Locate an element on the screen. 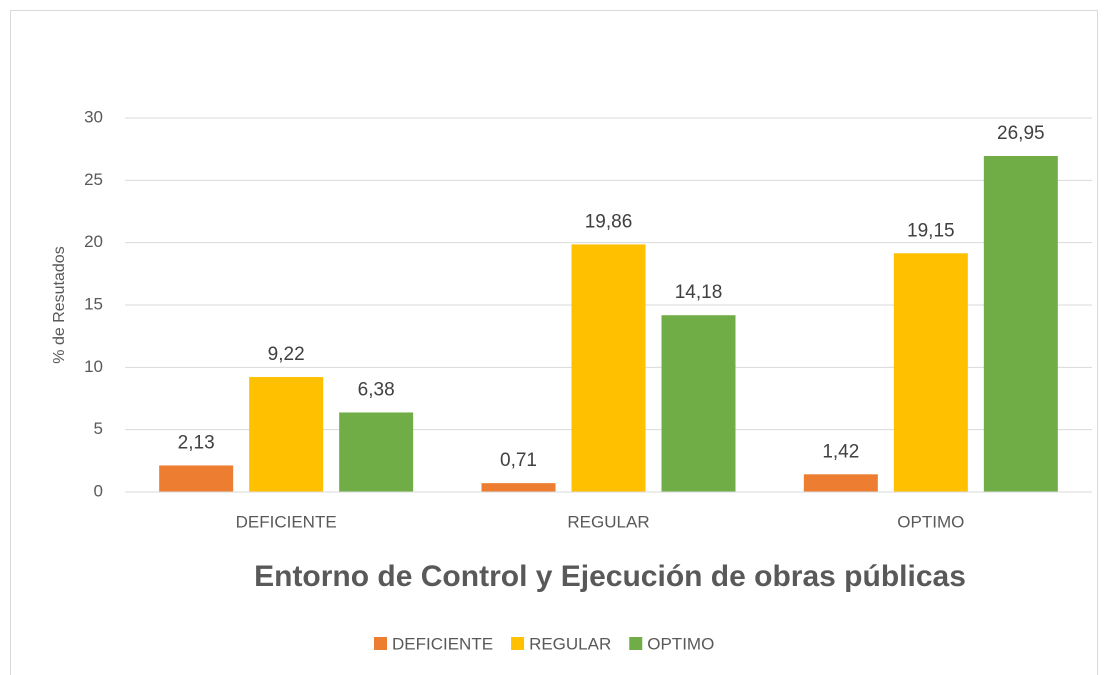  data-label: 2,13 is located at coordinates (196, 442).